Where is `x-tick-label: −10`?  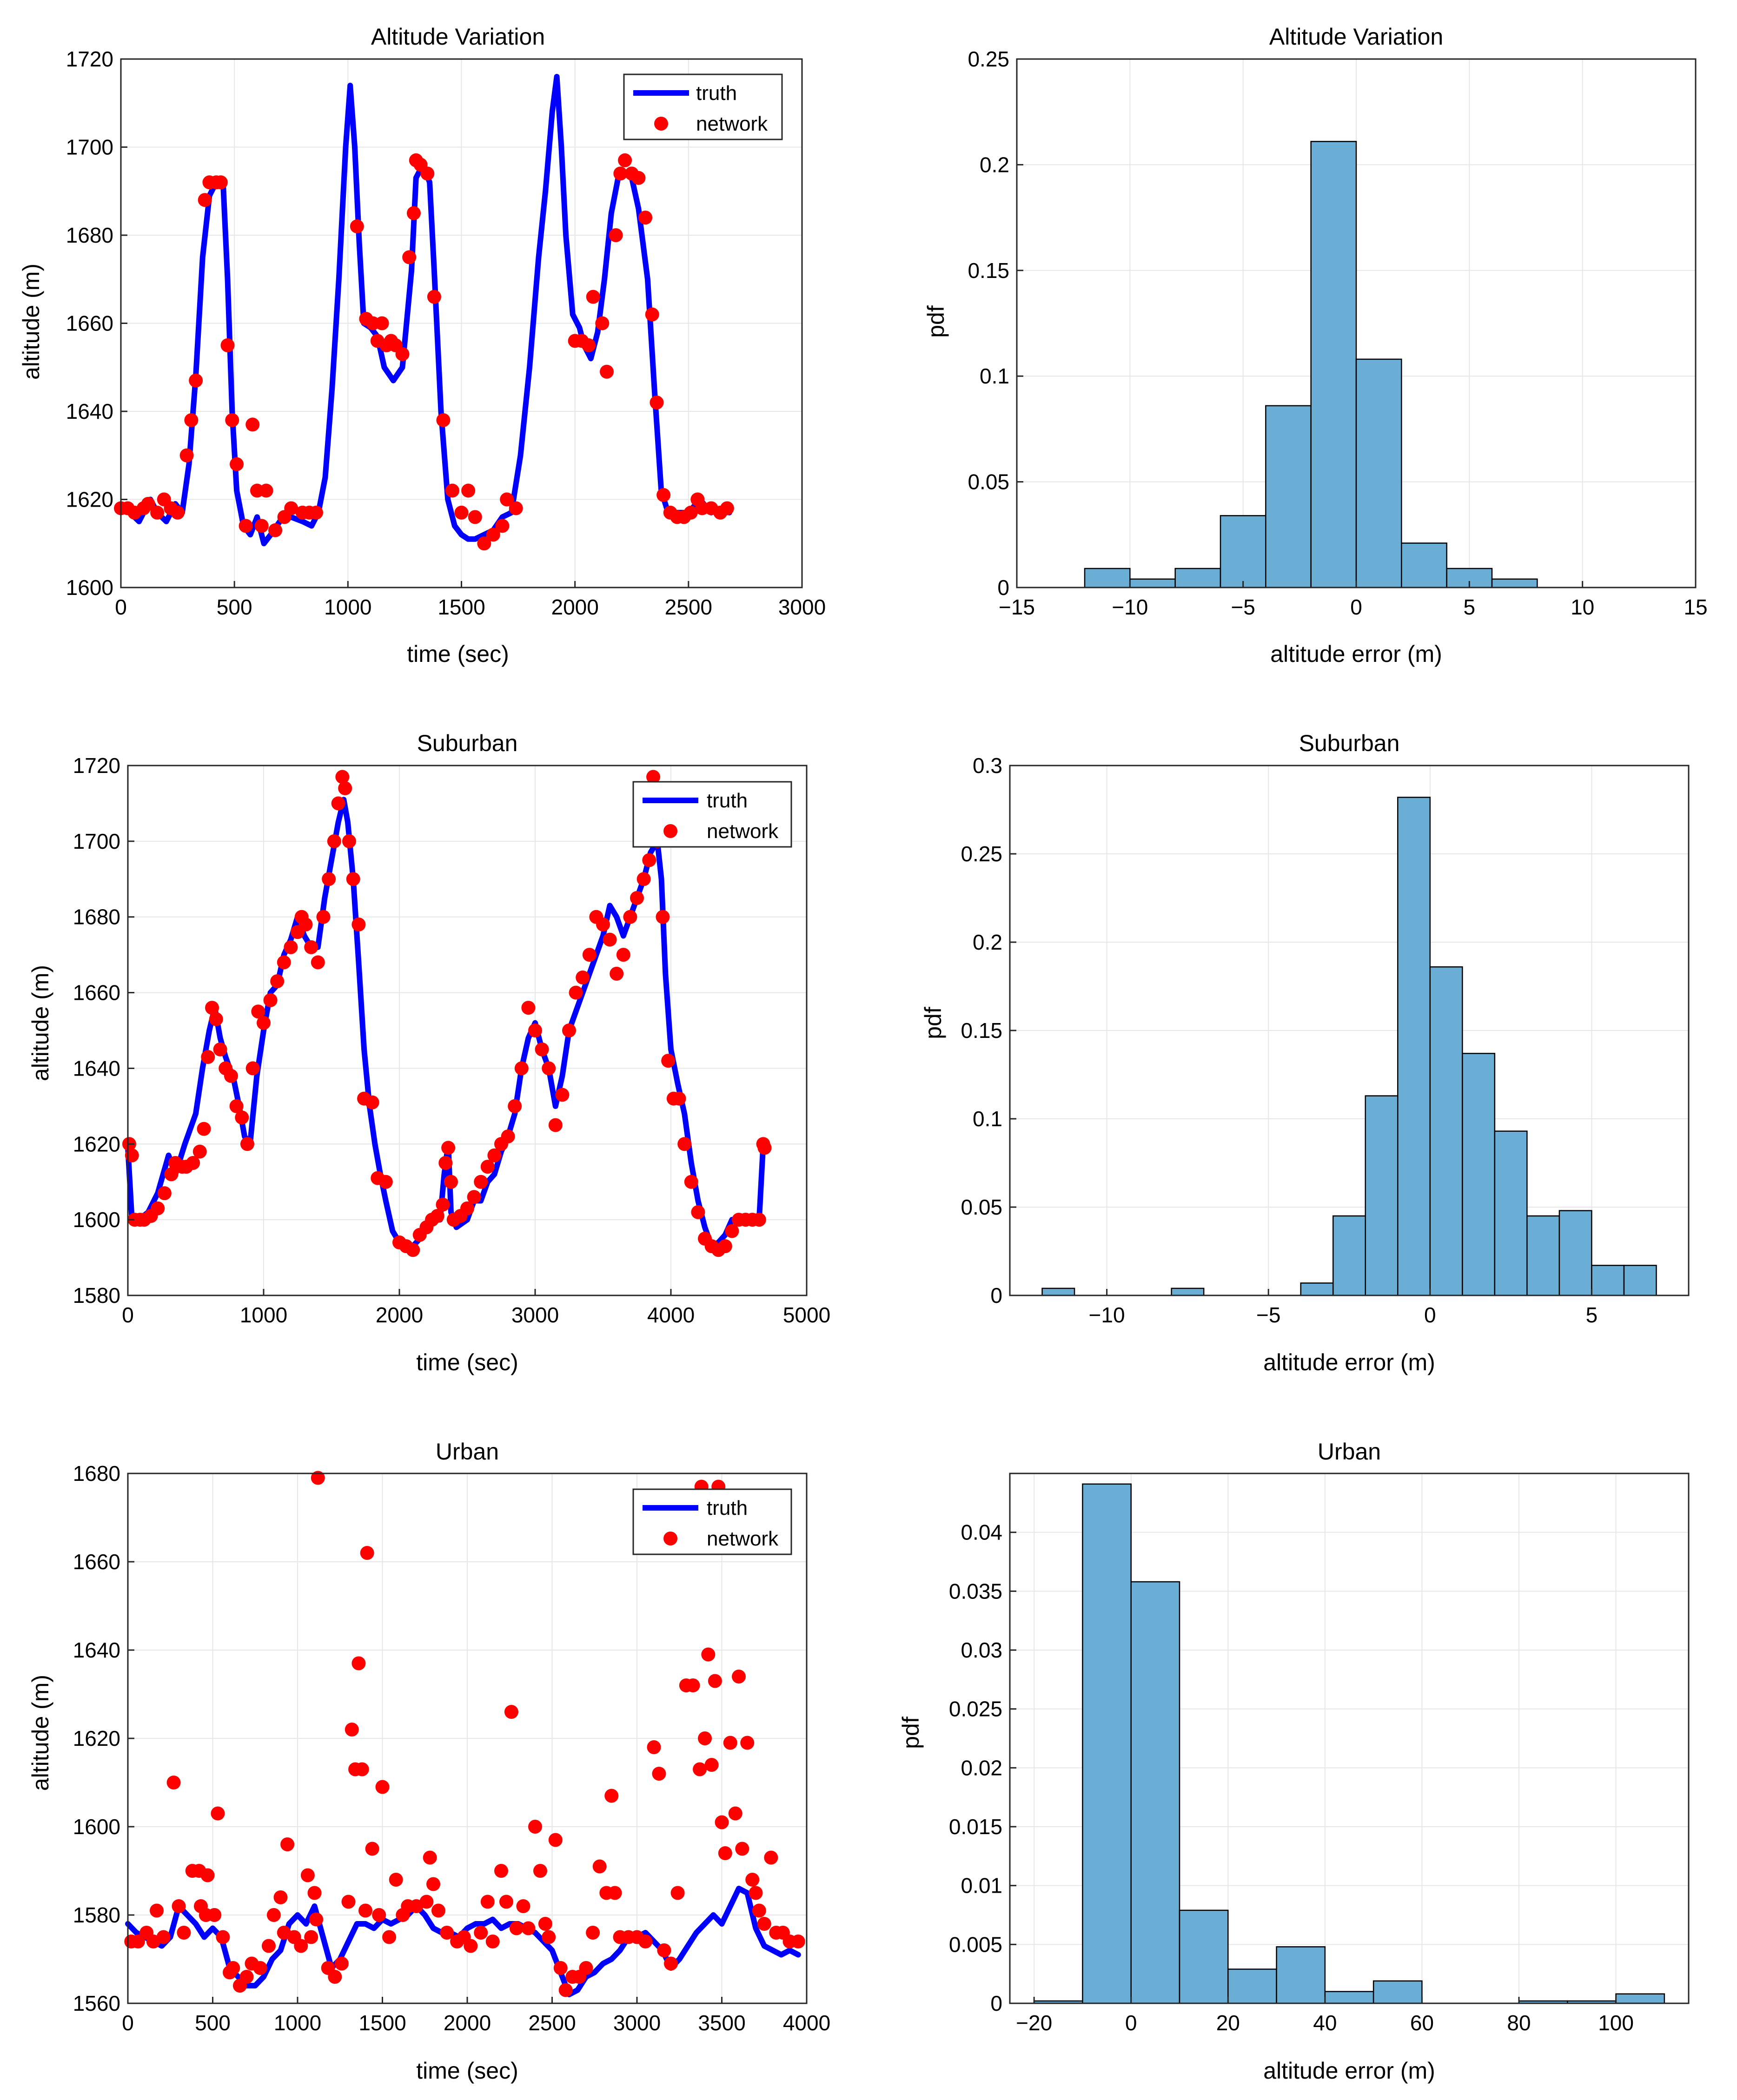 x-tick-label: −10 is located at coordinates (1107, 1315).